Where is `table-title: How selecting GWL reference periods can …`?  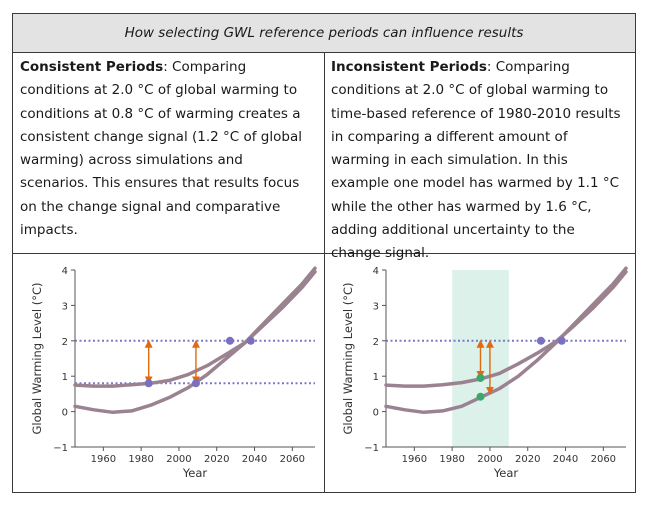
table-title: How selecting GWL reference periods can … is located at coordinates (324, 33).